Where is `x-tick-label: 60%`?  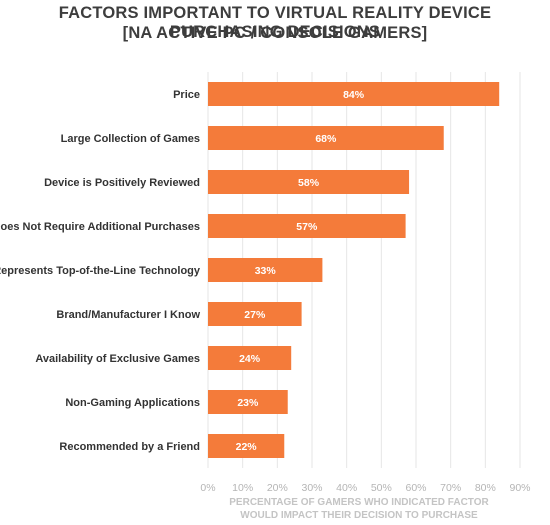 x-tick-label: 60% is located at coordinates (415, 488).